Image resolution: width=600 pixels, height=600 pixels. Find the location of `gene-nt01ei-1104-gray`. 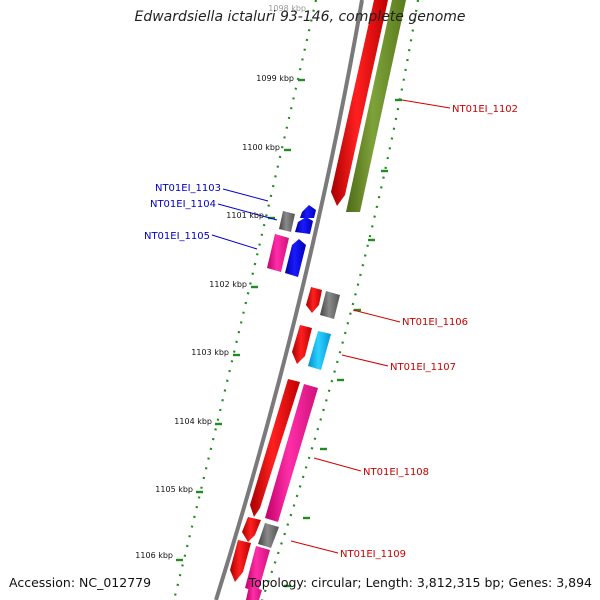

gene-nt01ei-1104-gray is located at coordinates (287, 221).